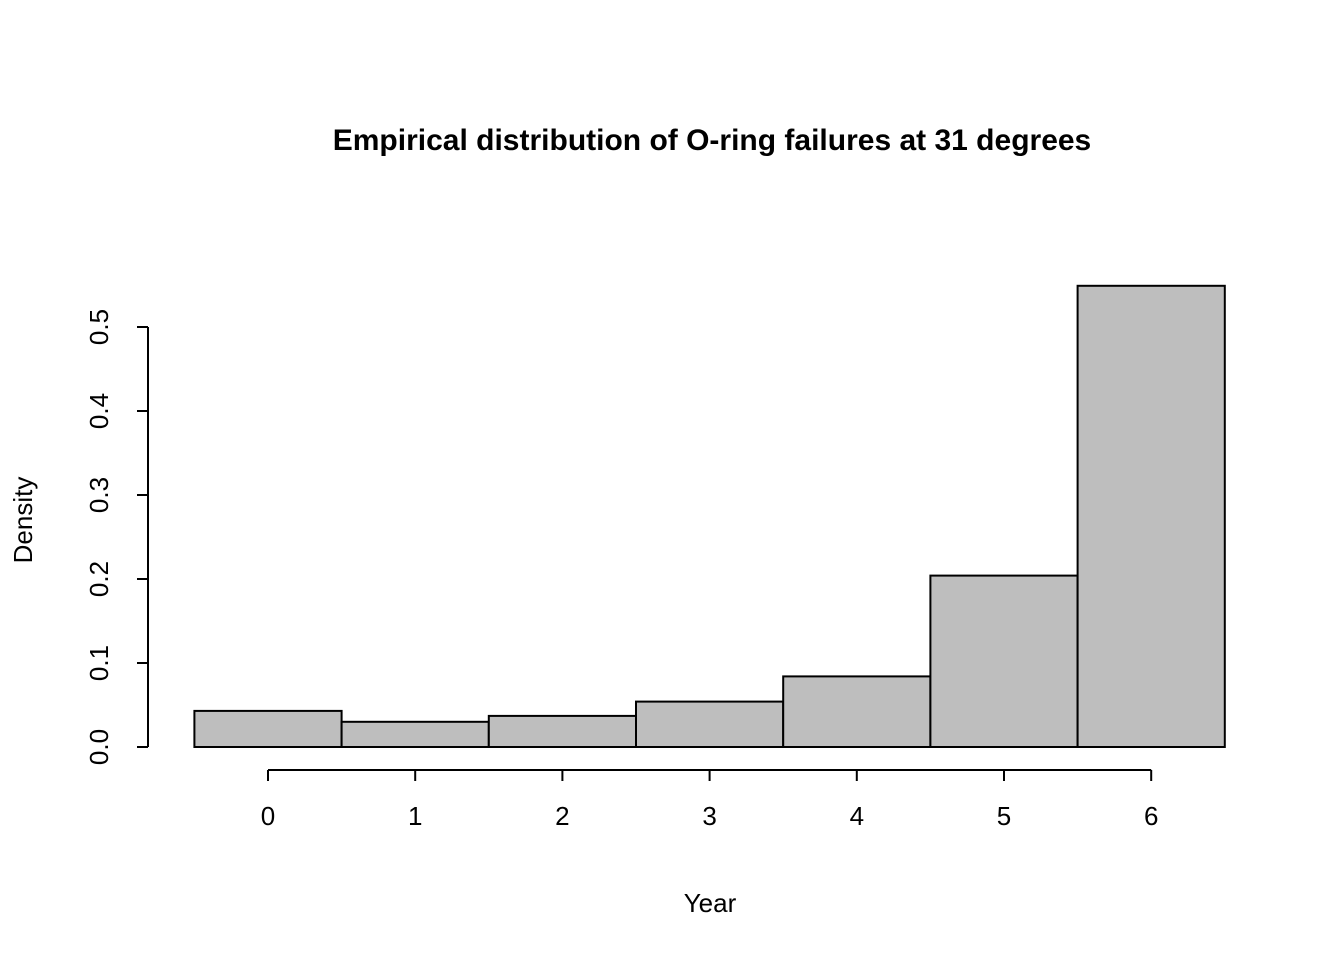  Describe the element at coordinates (415, 816) in the screenshot. I see `x-tick-label: 1` at that location.